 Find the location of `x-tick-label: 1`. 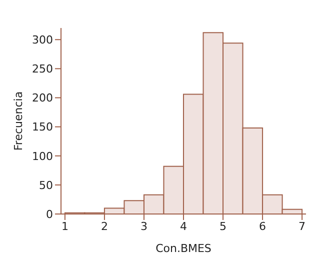

x-tick-label: 1 is located at coordinates (64, 226).